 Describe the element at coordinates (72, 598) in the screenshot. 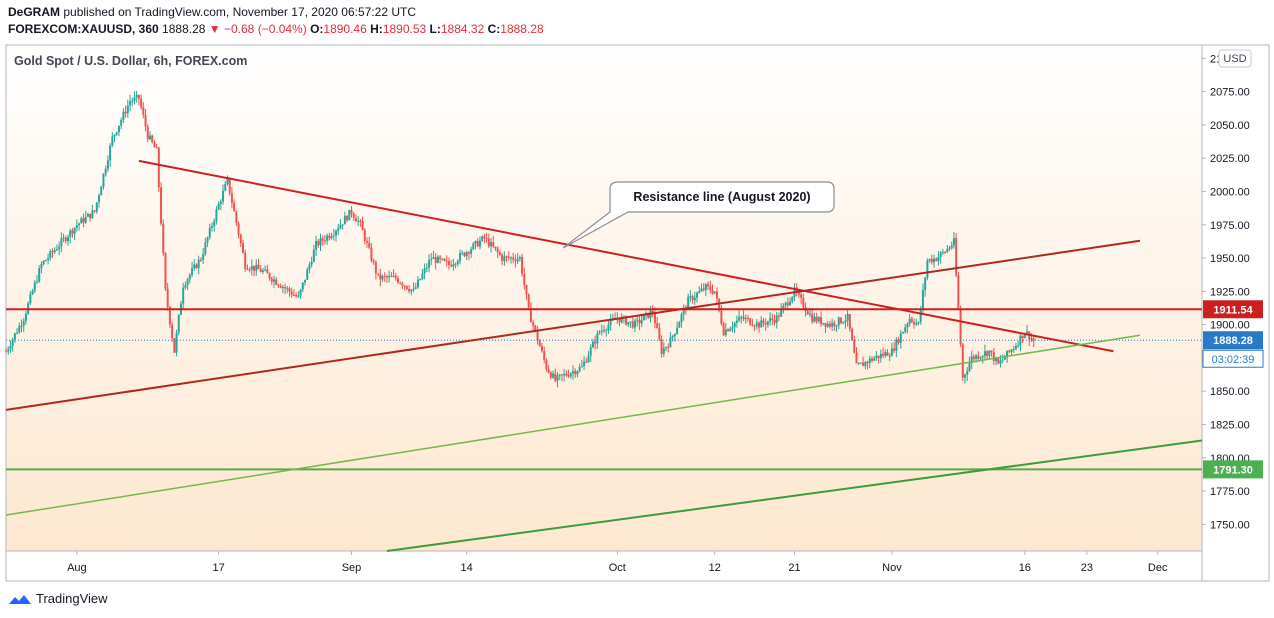

I see `tradingview-brand: TradingView` at that location.